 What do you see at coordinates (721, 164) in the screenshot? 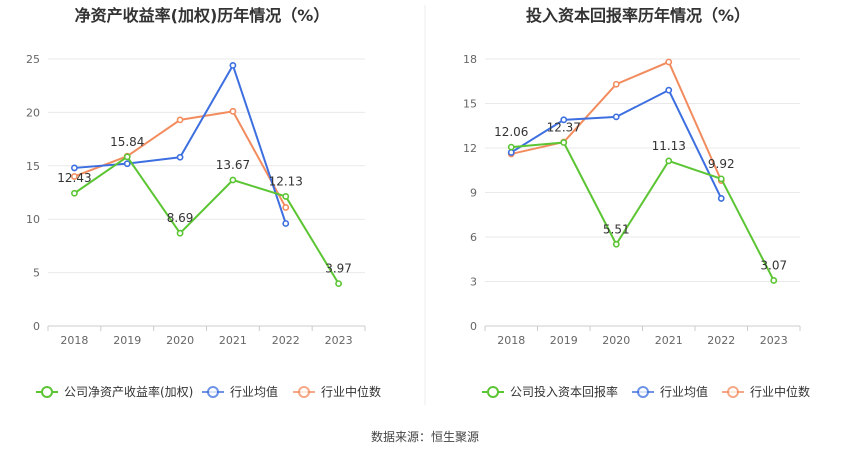
I see `data-label: 9.92` at bounding box center [721, 164].